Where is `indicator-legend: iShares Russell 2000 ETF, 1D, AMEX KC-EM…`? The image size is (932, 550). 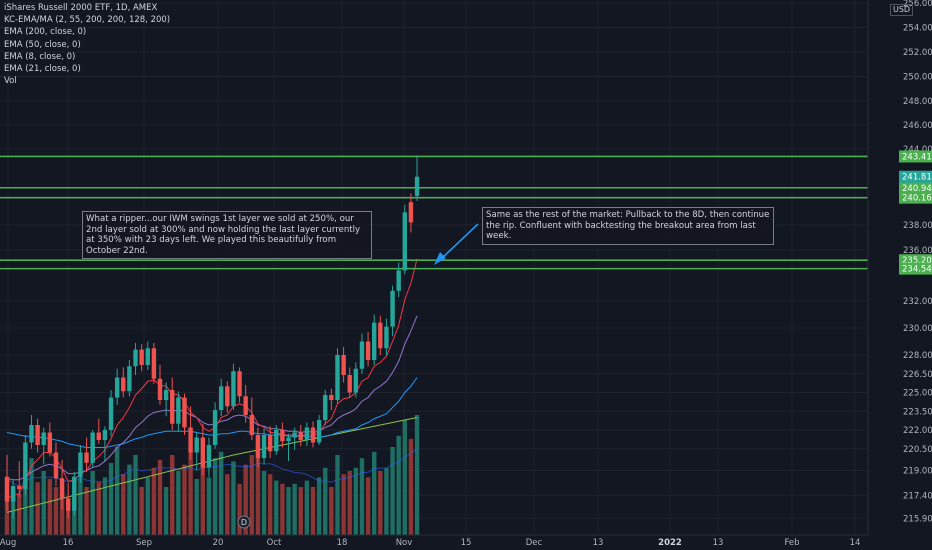 indicator-legend: iShares Russell 2000 ETF, 1D, AMEX KC-EM… is located at coordinates (87, 44).